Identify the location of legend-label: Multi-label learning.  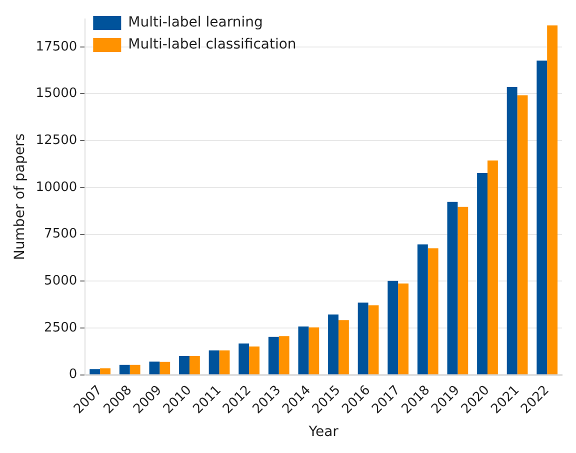
(195, 22).